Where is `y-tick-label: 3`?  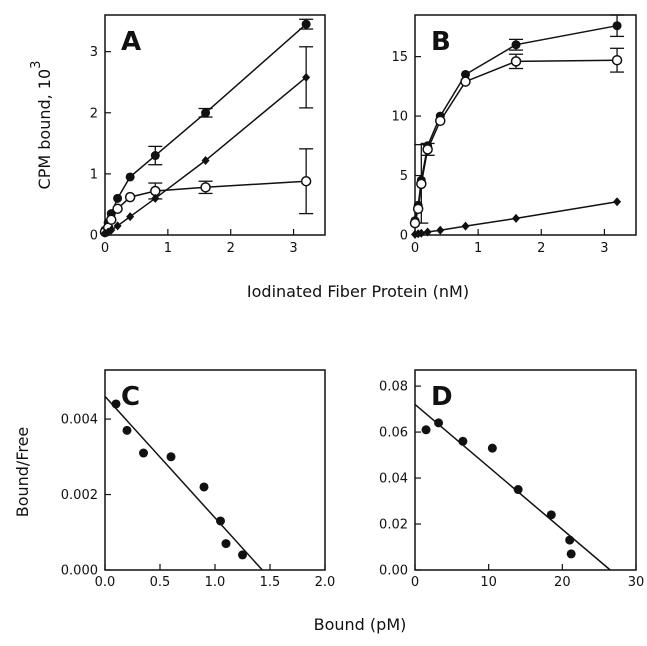 y-tick-label: 3 is located at coordinates (94, 52).